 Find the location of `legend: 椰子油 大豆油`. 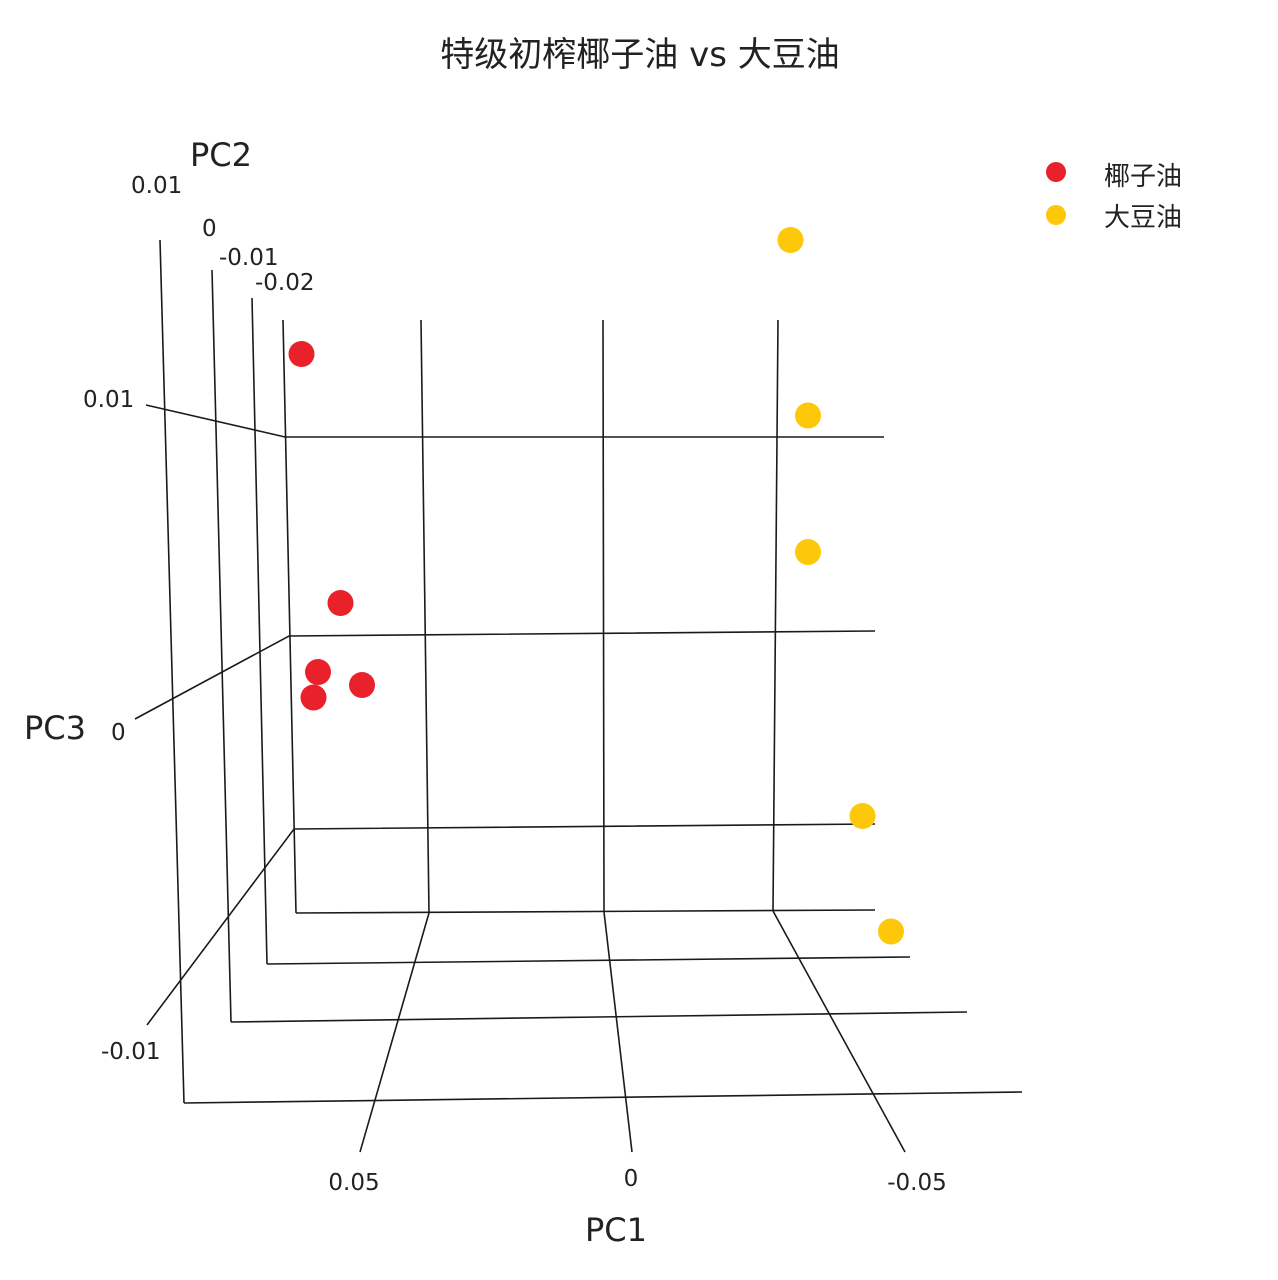

legend: 椰子油 大豆油 is located at coordinates (1114, 197).